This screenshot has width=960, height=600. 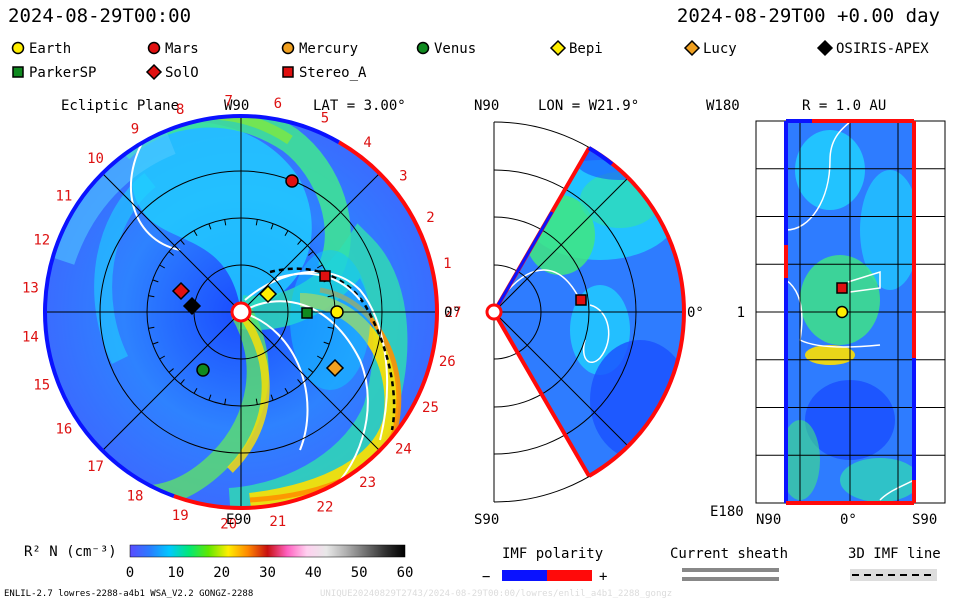 I want to click on current-sheath-legend: Current sheath, so click(x=729, y=563).